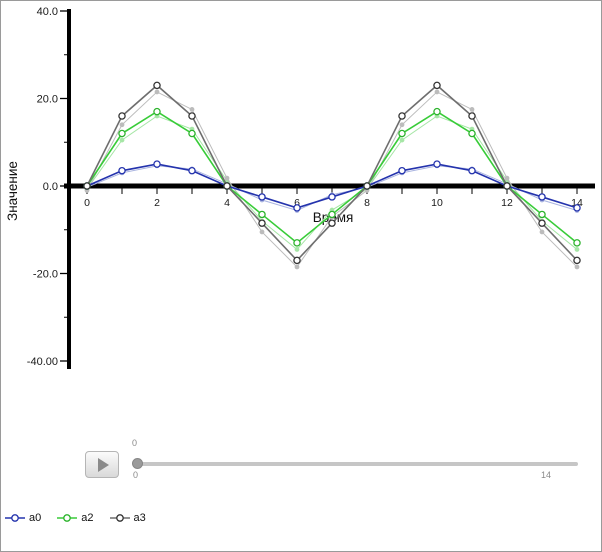 The width and height of the screenshot is (602, 552). Describe the element at coordinates (45, 275) in the screenshot. I see `y-tick-label: -20.0` at that location.